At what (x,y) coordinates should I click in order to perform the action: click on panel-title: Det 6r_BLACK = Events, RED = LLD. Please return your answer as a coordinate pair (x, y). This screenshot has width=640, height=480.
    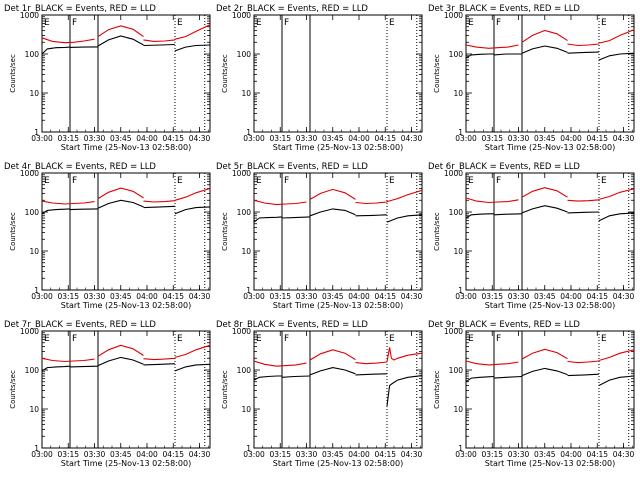
    Looking at the image, I should click on (504, 167).